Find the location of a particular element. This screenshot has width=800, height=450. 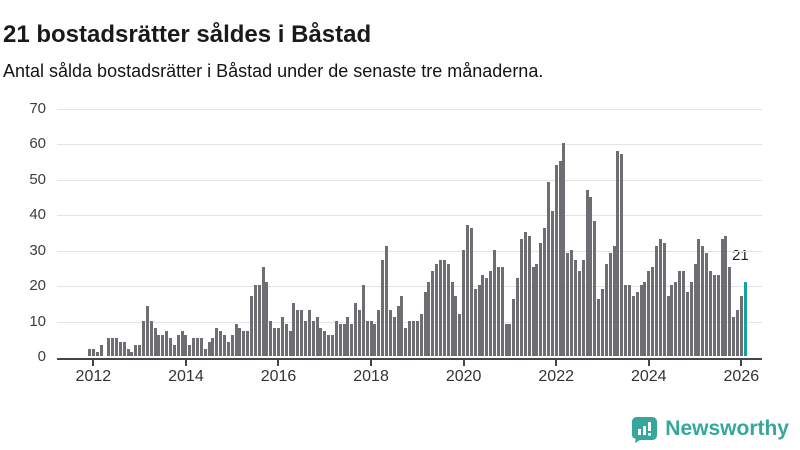

y-tick-label-30: 30 is located at coordinates (37, 250).